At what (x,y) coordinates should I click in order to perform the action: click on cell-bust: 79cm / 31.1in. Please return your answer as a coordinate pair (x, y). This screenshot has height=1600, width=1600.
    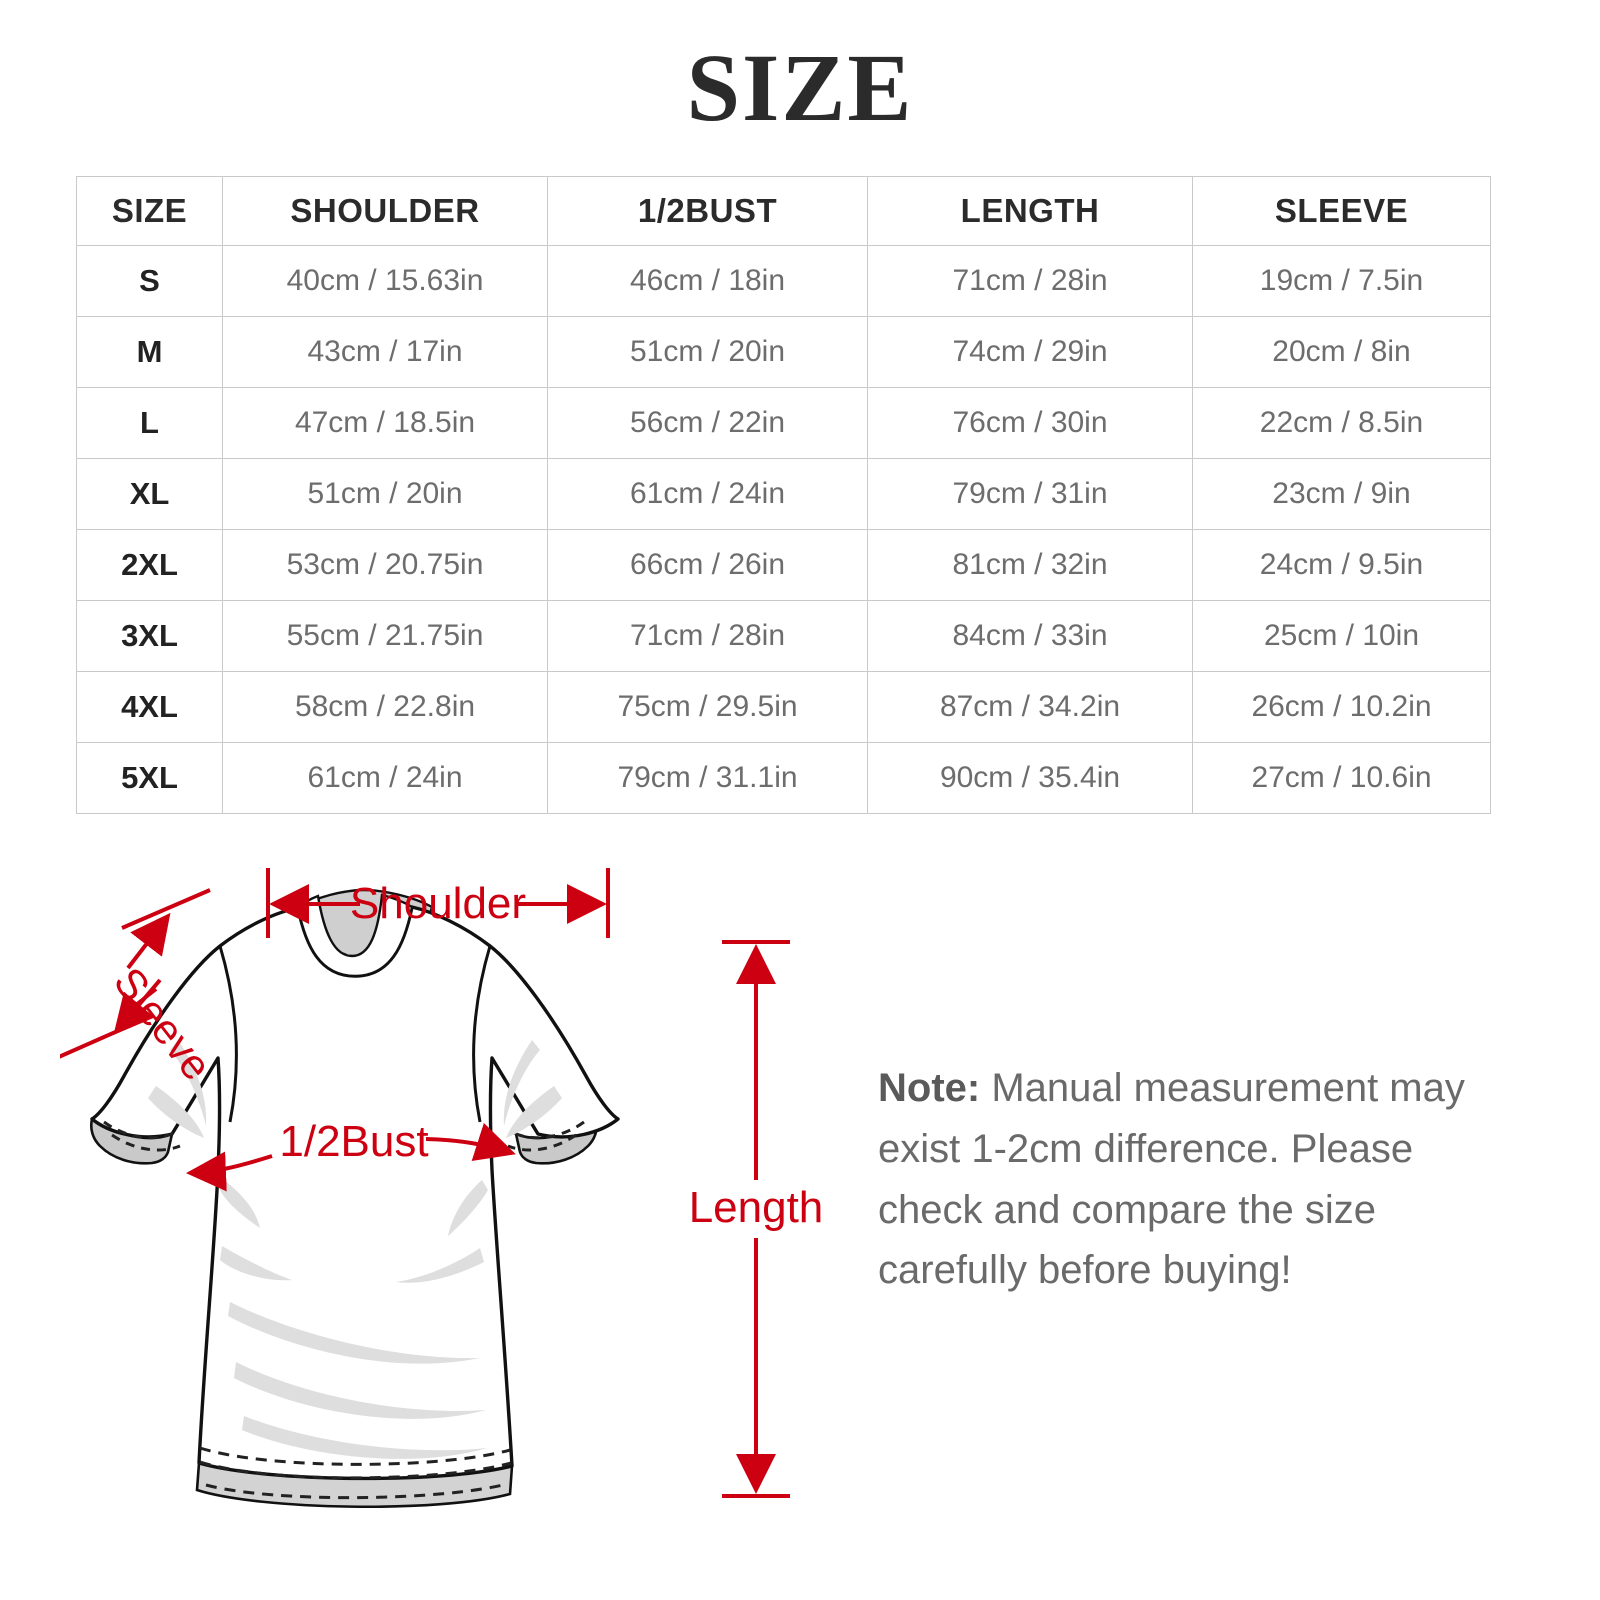
    Looking at the image, I should click on (707, 778).